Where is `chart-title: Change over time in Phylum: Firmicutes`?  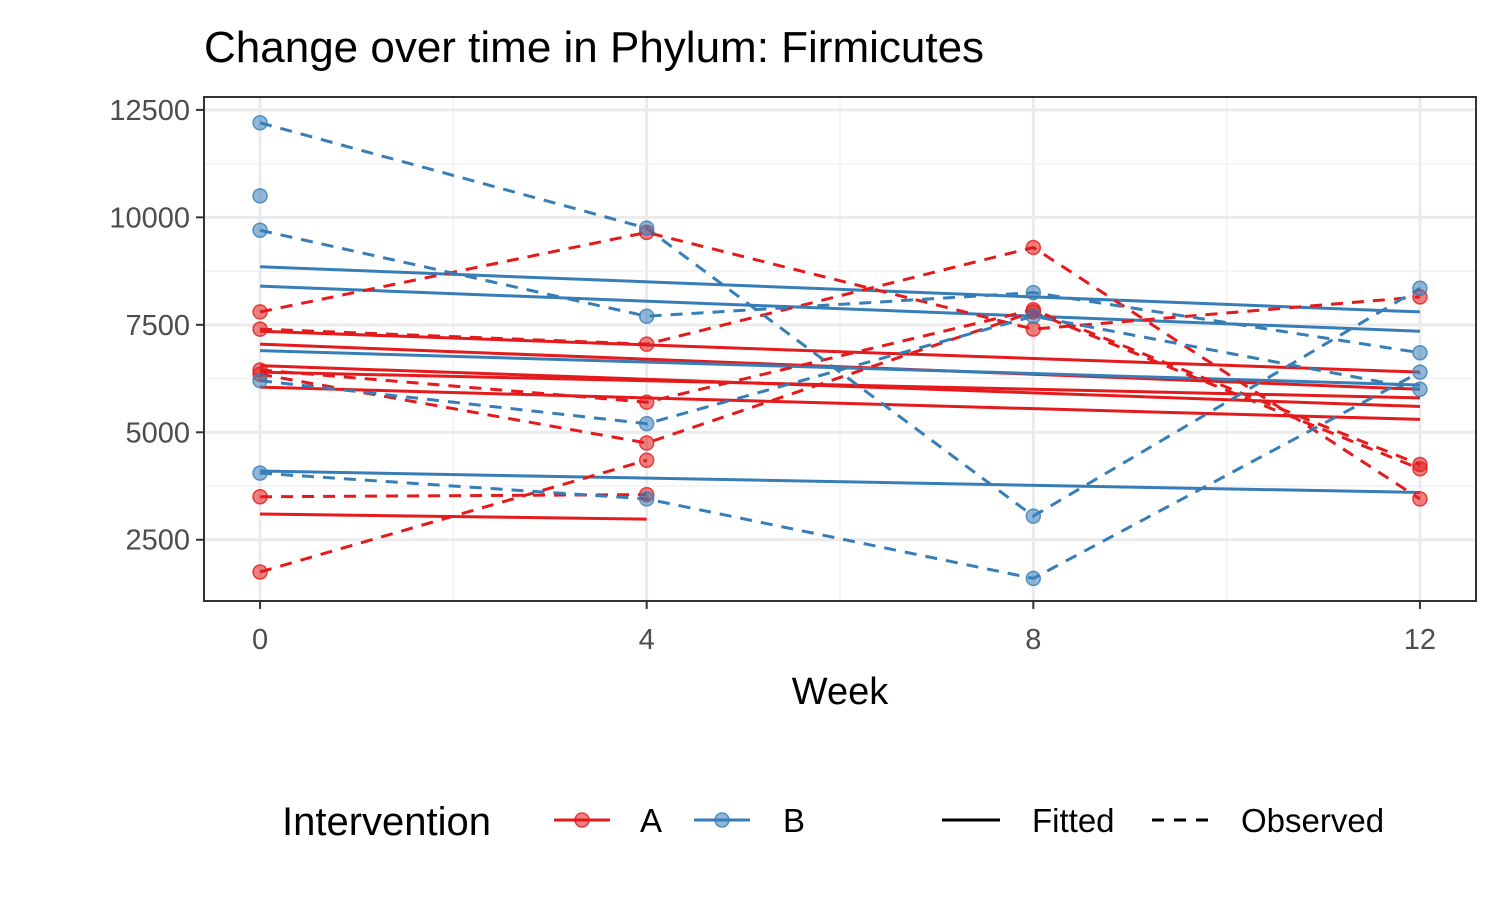
chart-title: Change over time in Phylum: Firmicutes is located at coordinates (594, 47).